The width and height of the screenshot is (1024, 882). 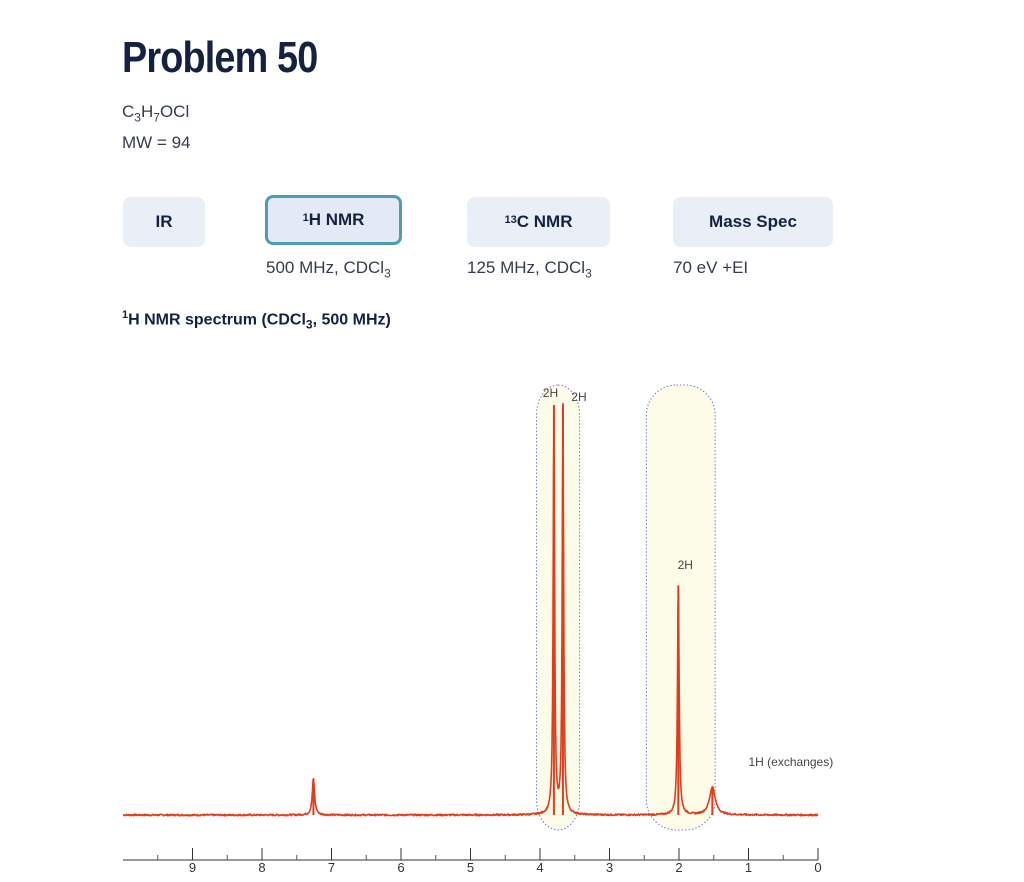 What do you see at coordinates (678, 867) in the screenshot?
I see `x-tick-label-2: 2` at bounding box center [678, 867].